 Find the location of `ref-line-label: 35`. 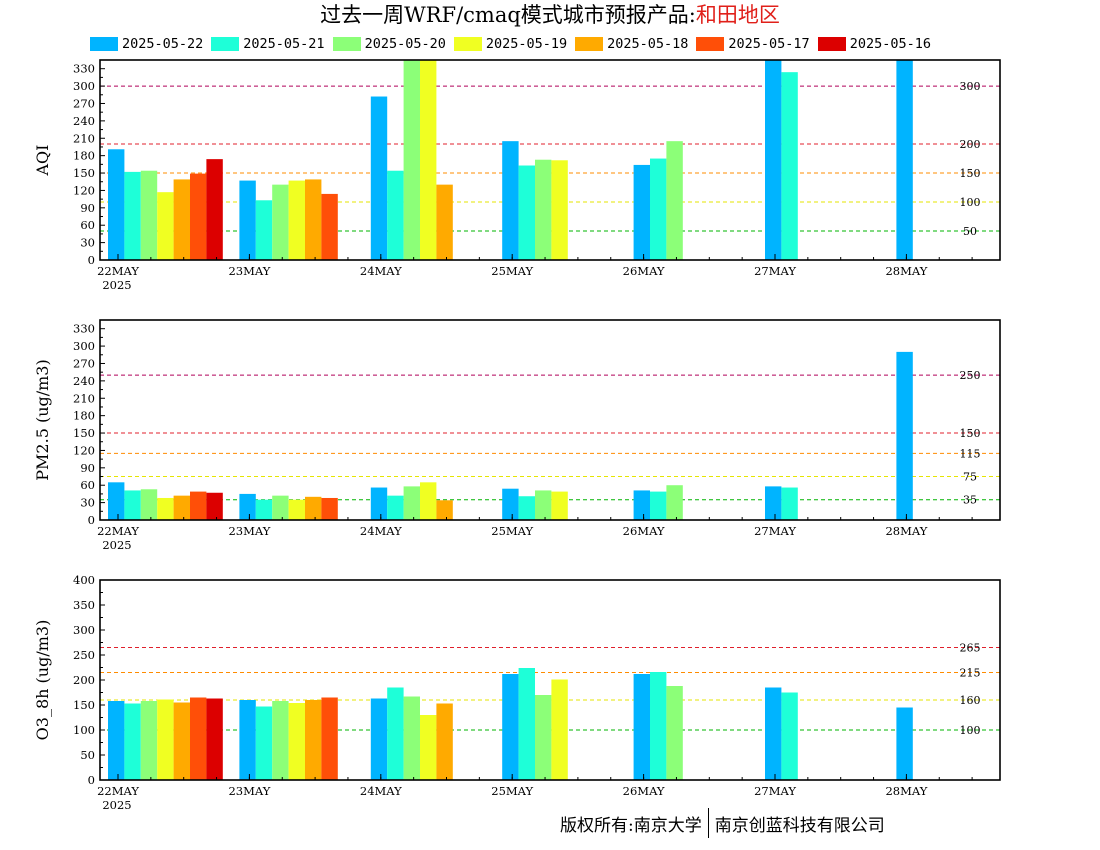

ref-line-label: 35 is located at coordinates (970, 500).